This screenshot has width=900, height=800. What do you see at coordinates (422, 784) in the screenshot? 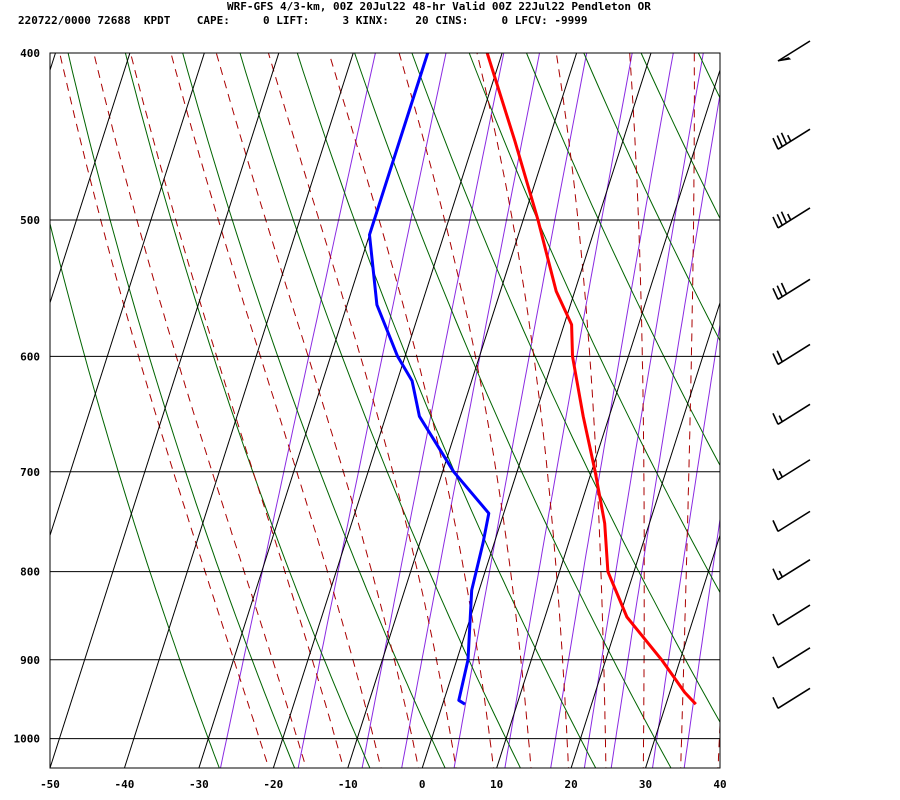
I see `x-tick-label: 0` at bounding box center [422, 784].